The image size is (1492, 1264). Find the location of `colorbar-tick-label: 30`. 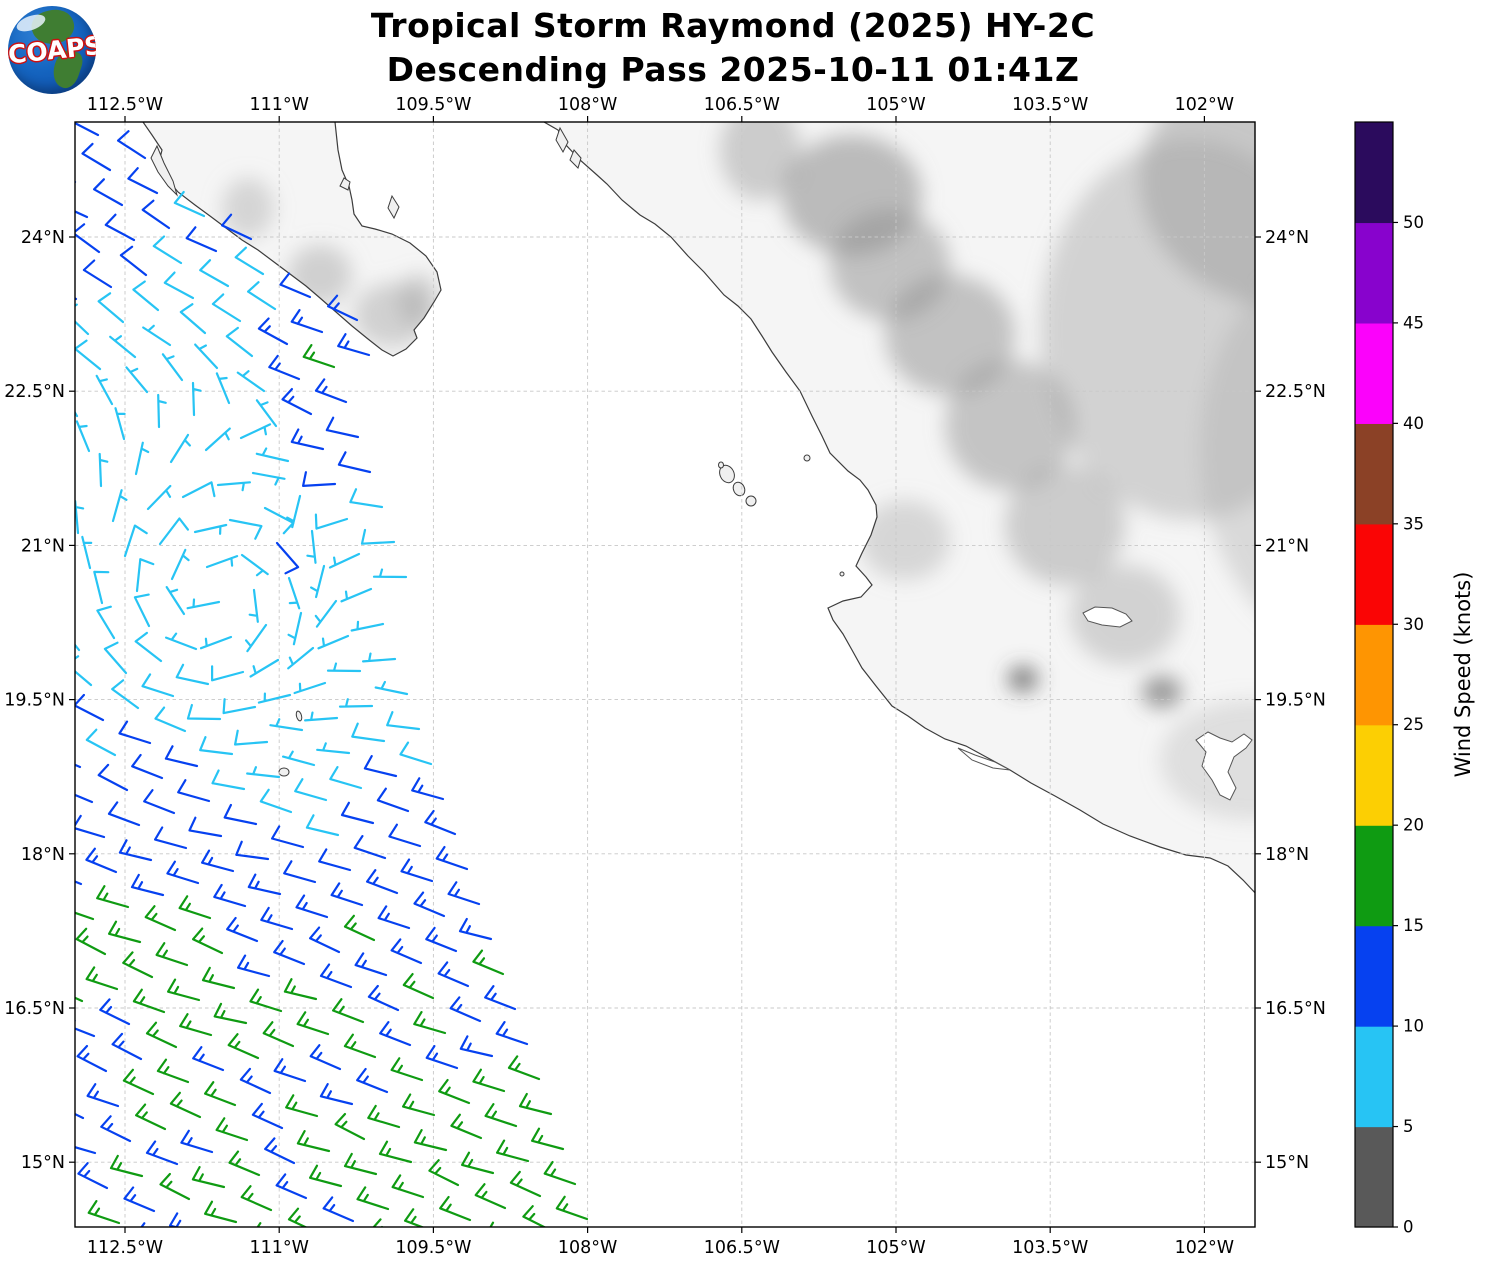

colorbar-tick-label: 30 is located at coordinates (1413, 624).